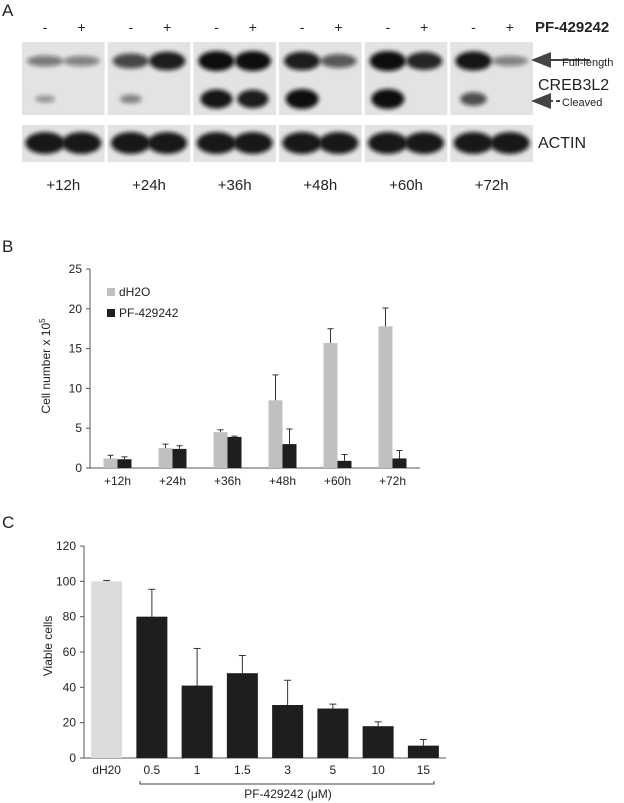 The width and height of the screenshot is (624, 803). What do you see at coordinates (149, 185) in the screenshot?
I see `blot-time-label: +24h` at bounding box center [149, 185].